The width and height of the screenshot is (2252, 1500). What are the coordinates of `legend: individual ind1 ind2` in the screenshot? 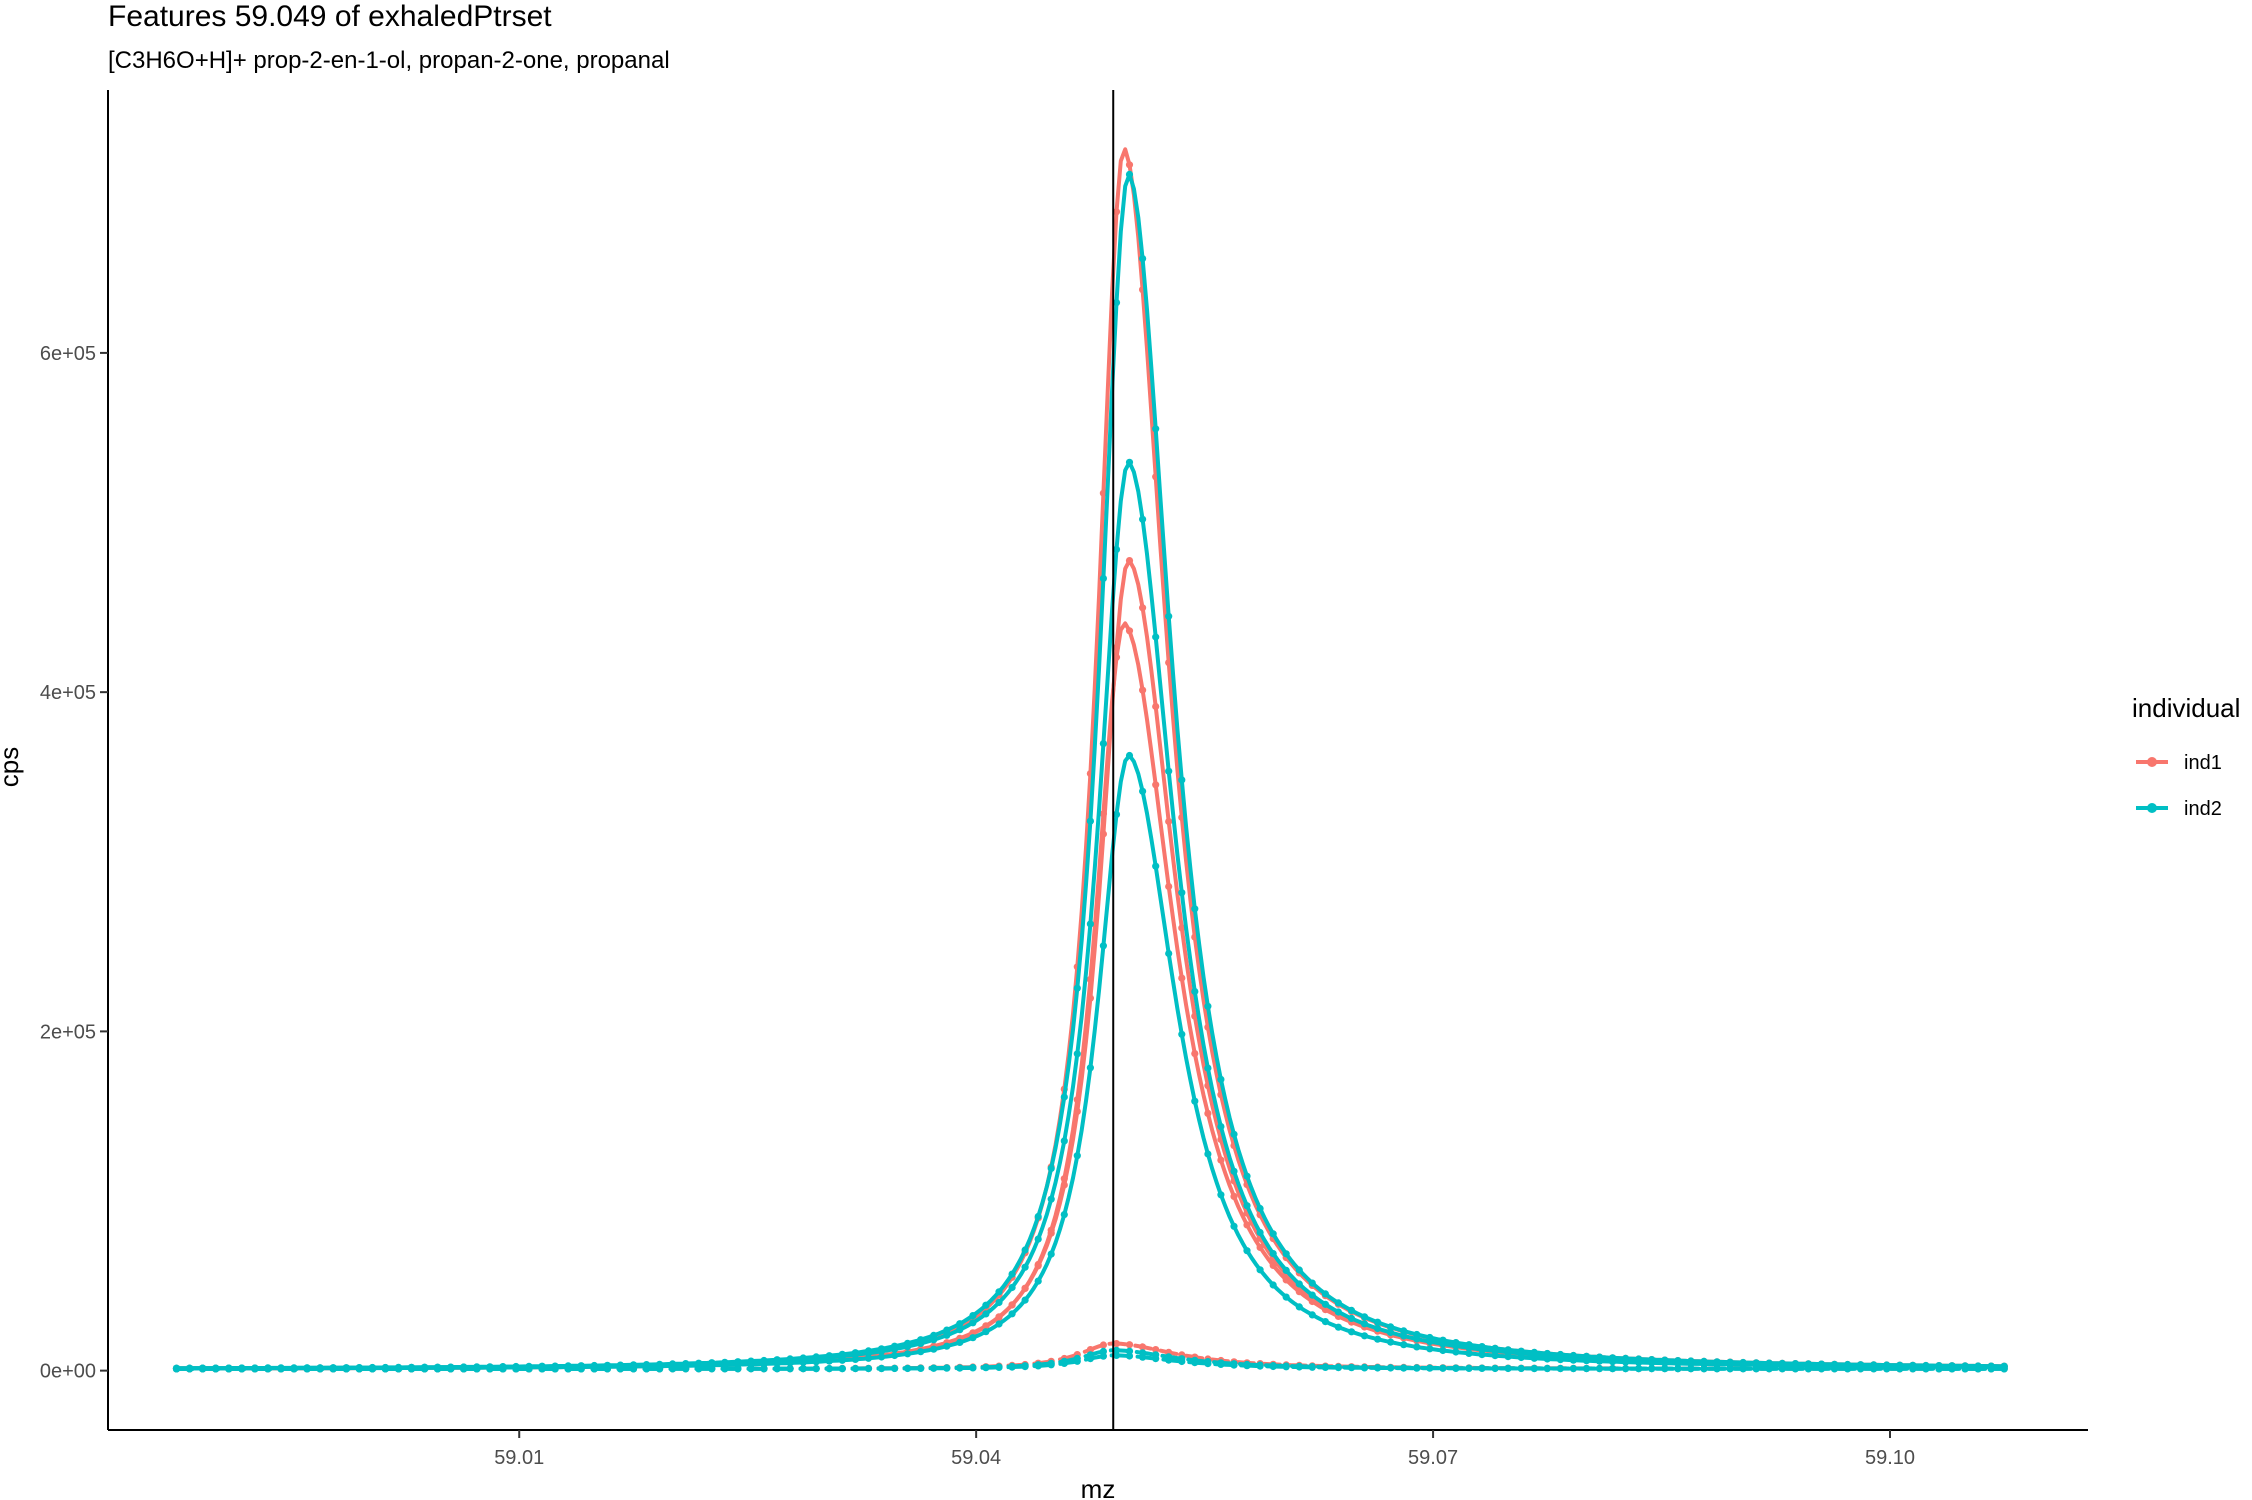 It's located at (2186, 756).